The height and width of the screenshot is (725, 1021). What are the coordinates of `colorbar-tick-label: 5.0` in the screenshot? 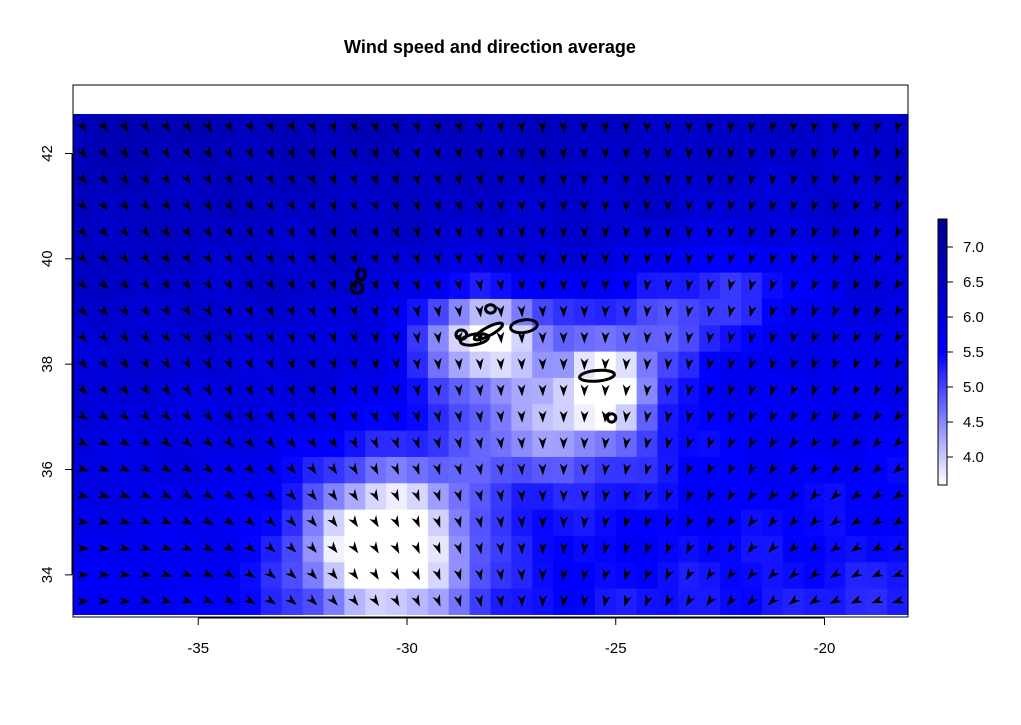 It's located at (973, 387).